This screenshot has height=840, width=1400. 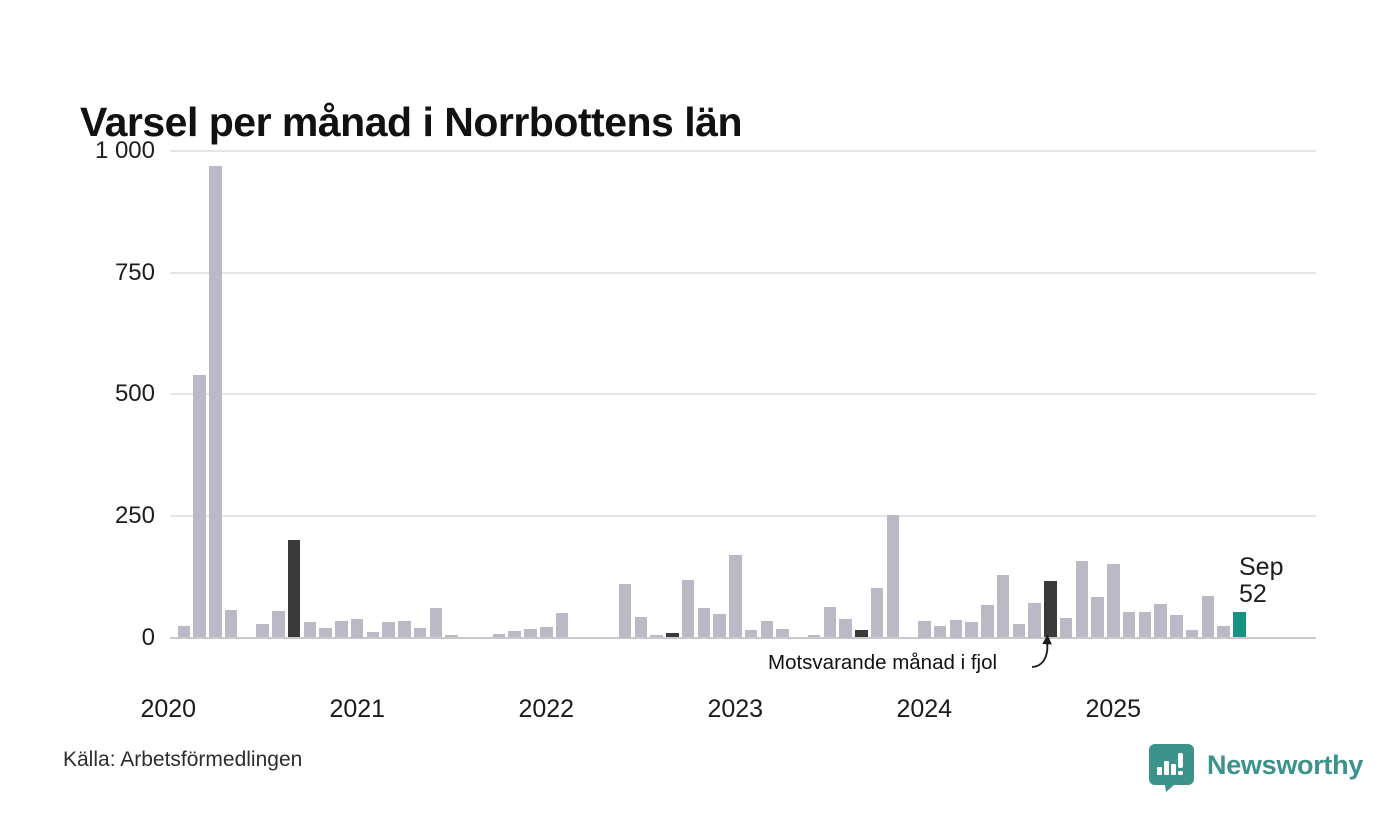 I want to click on ytick-label-1000: 1 000, so click(x=124, y=150).